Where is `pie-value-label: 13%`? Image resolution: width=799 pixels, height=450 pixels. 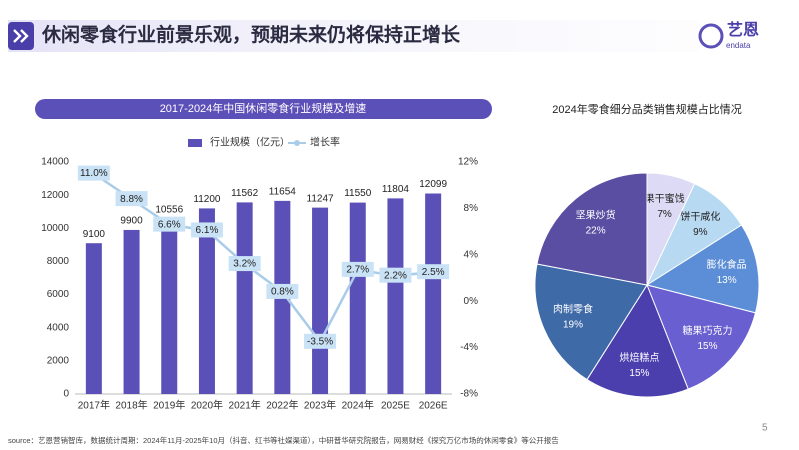
pie-value-label: 13% is located at coordinates (727, 280).